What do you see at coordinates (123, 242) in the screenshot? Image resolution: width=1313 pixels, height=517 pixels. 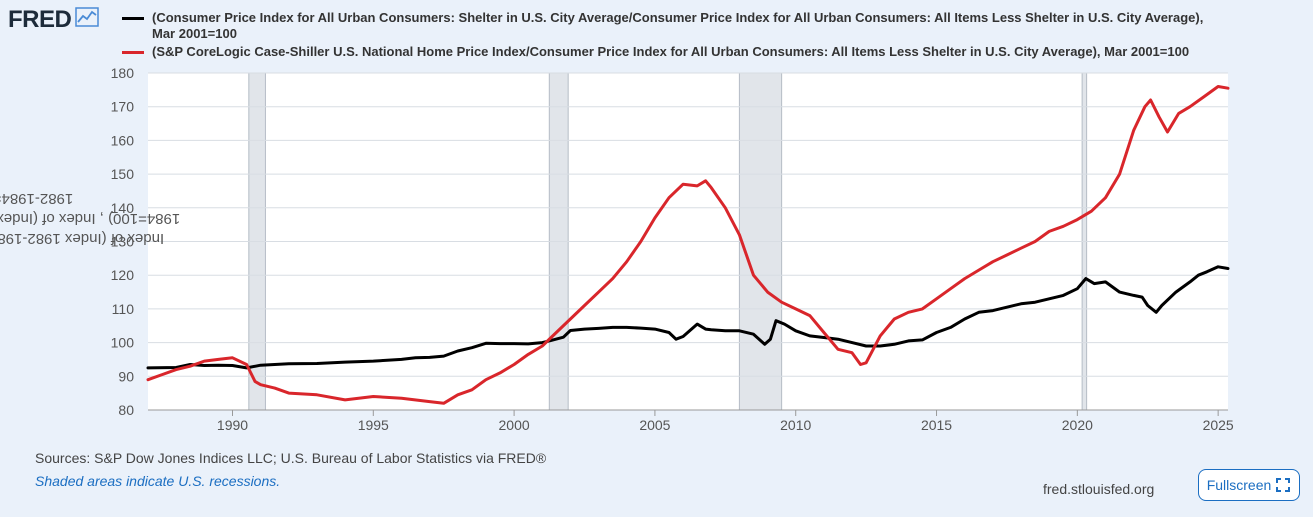 I see `y-tick-label: 130` at bounding box center [123, 242].